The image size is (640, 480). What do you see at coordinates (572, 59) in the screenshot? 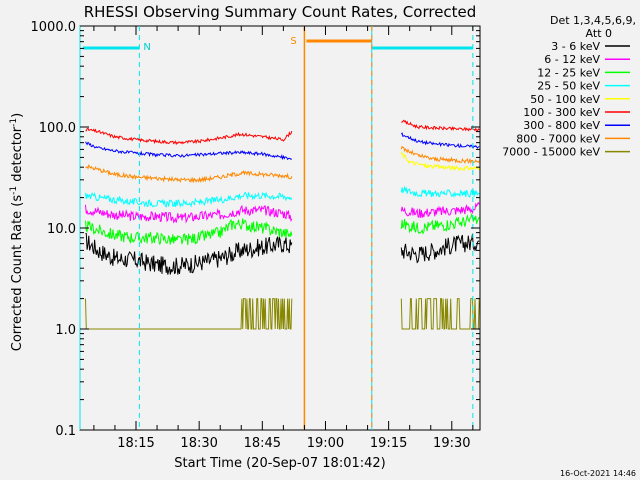
I see `legend-entry-label: 6 - 12 keV` at bounding box center [572, 59].